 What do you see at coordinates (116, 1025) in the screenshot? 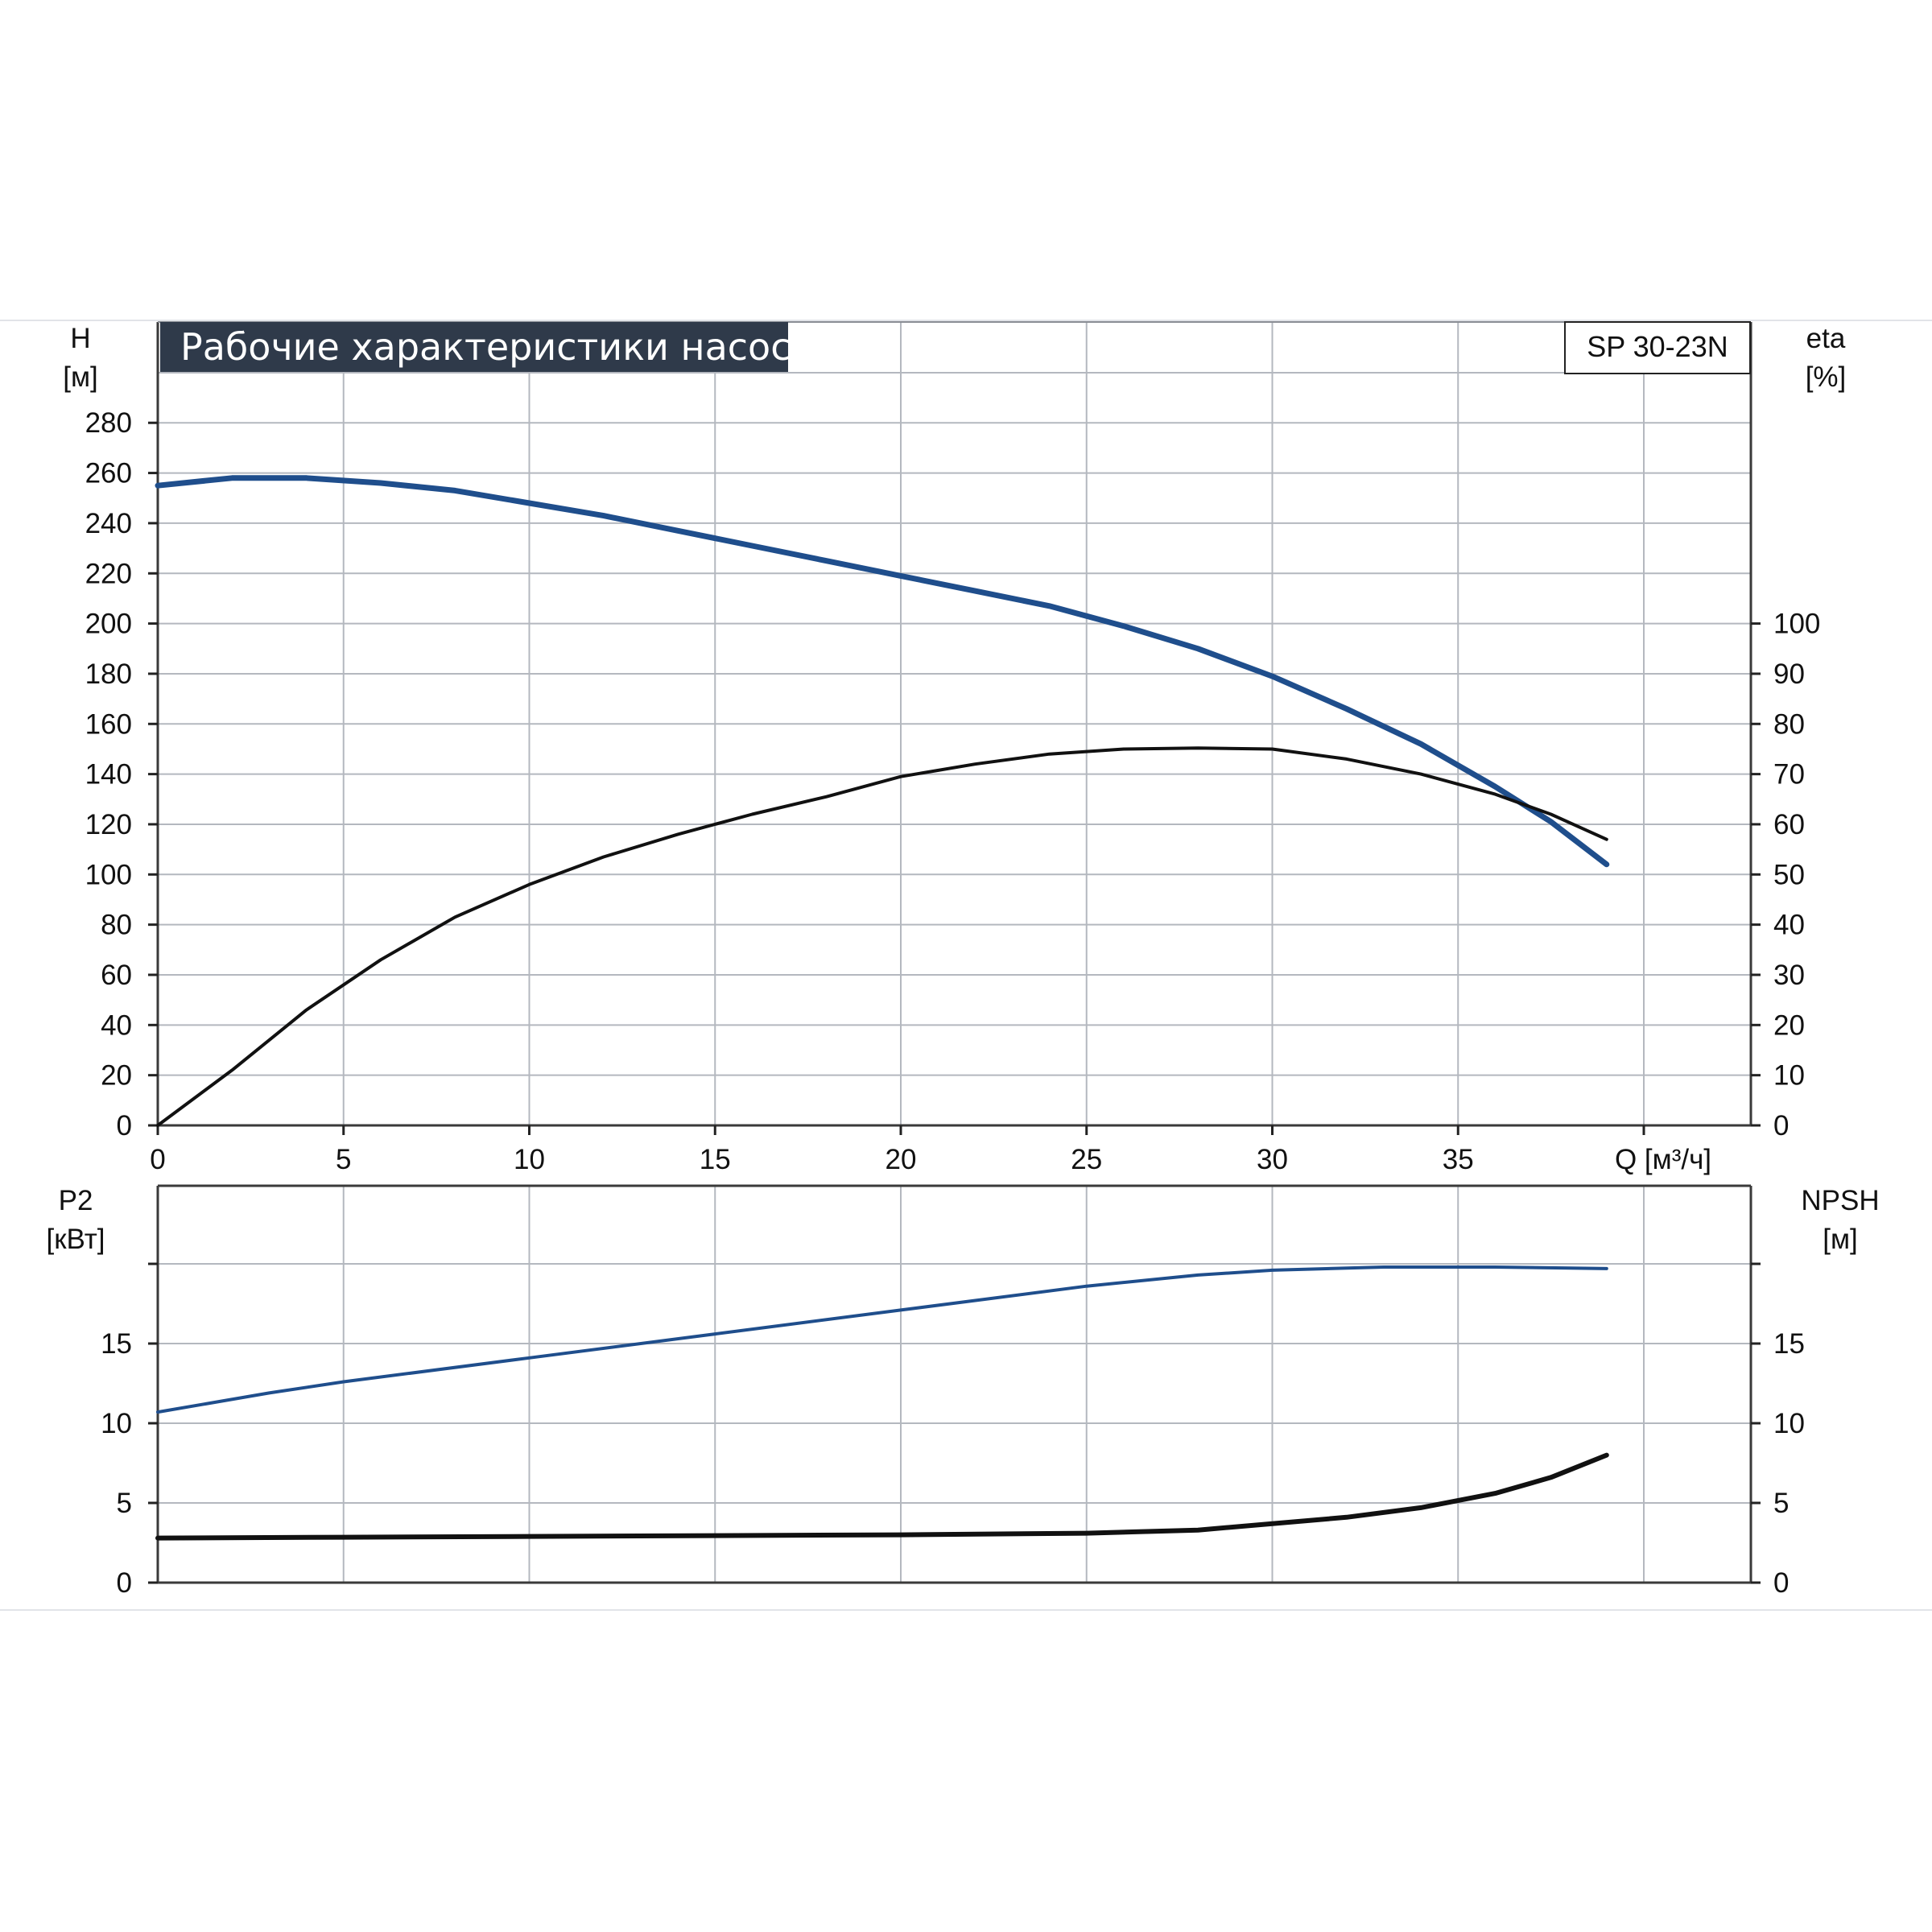
I see `left-tick-label: 40` at bounding box center [116, 1025].